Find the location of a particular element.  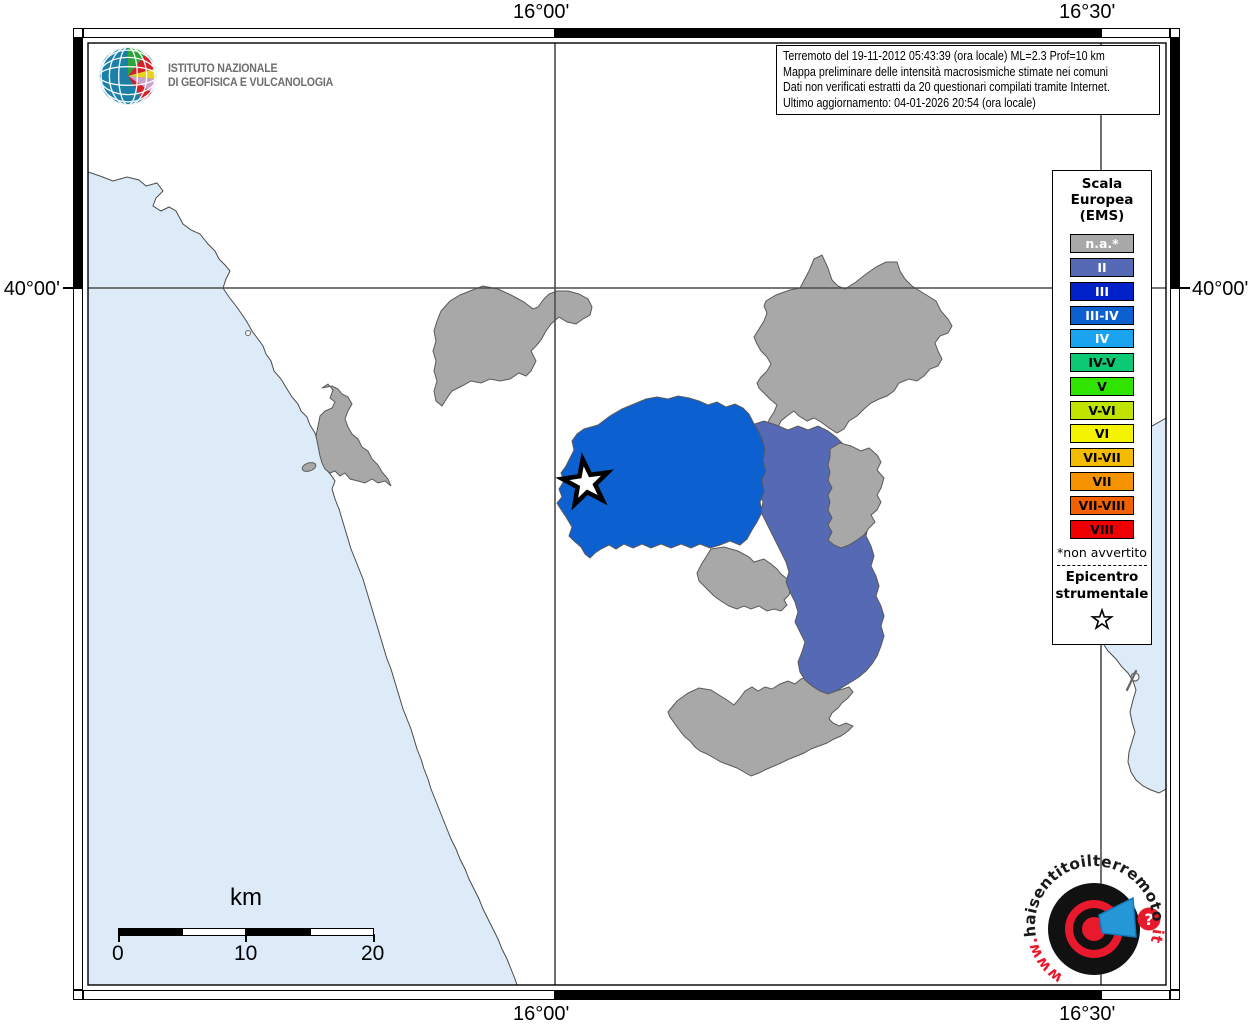

legend-item-vi-vii: VI-VII is located at coordinates (1102, 458).